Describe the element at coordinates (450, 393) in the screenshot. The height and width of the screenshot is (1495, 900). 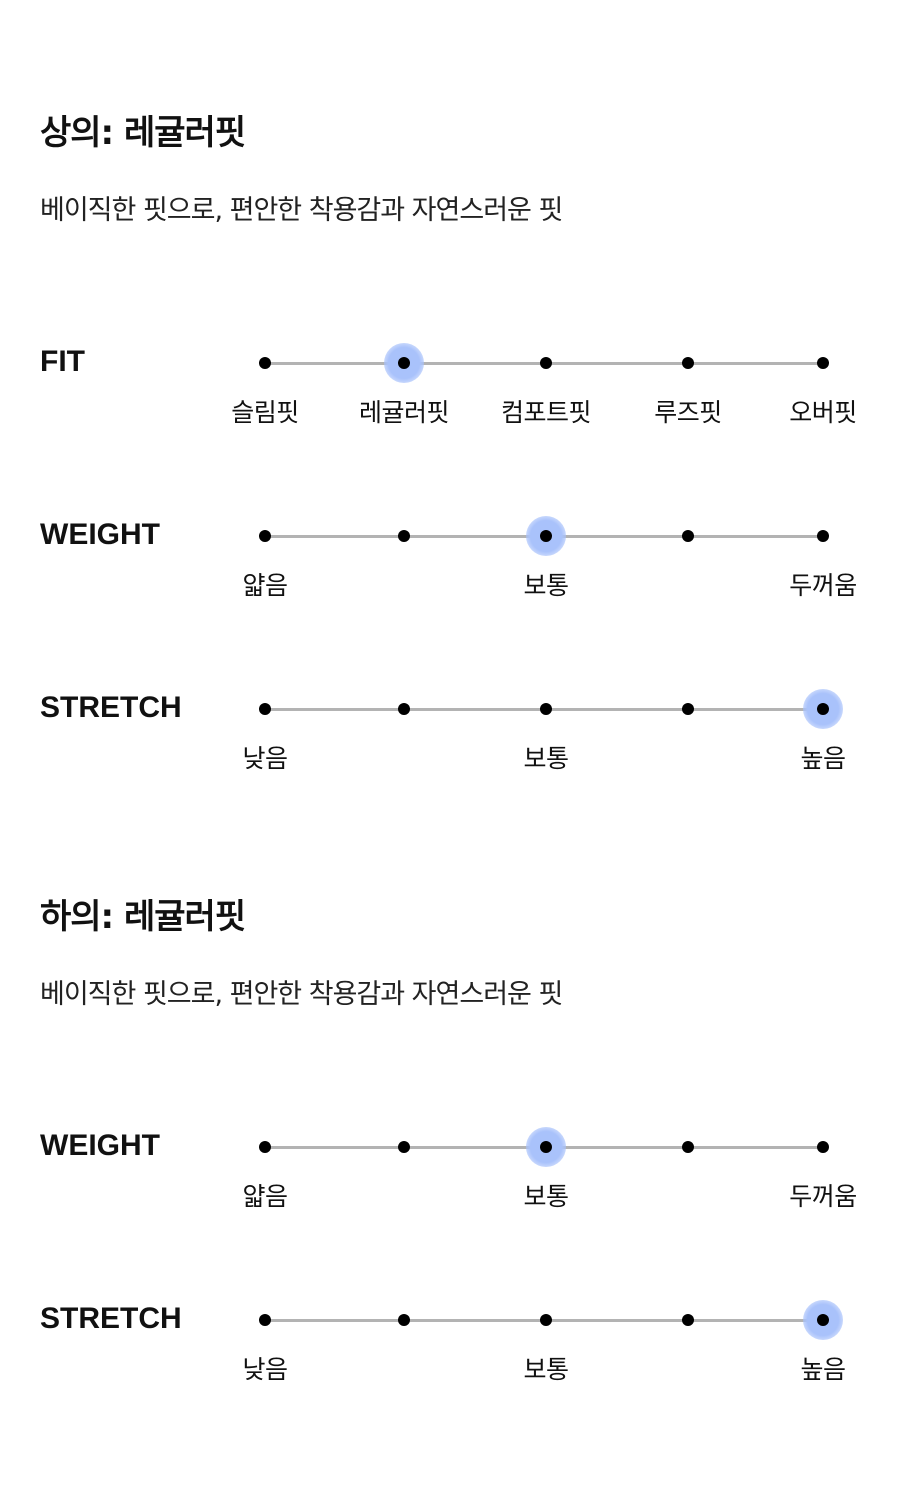
I see `scale-fit: FIT 슬림핏 레귤러핏 컴포트핏 루즈핏 오버핏` at that location.